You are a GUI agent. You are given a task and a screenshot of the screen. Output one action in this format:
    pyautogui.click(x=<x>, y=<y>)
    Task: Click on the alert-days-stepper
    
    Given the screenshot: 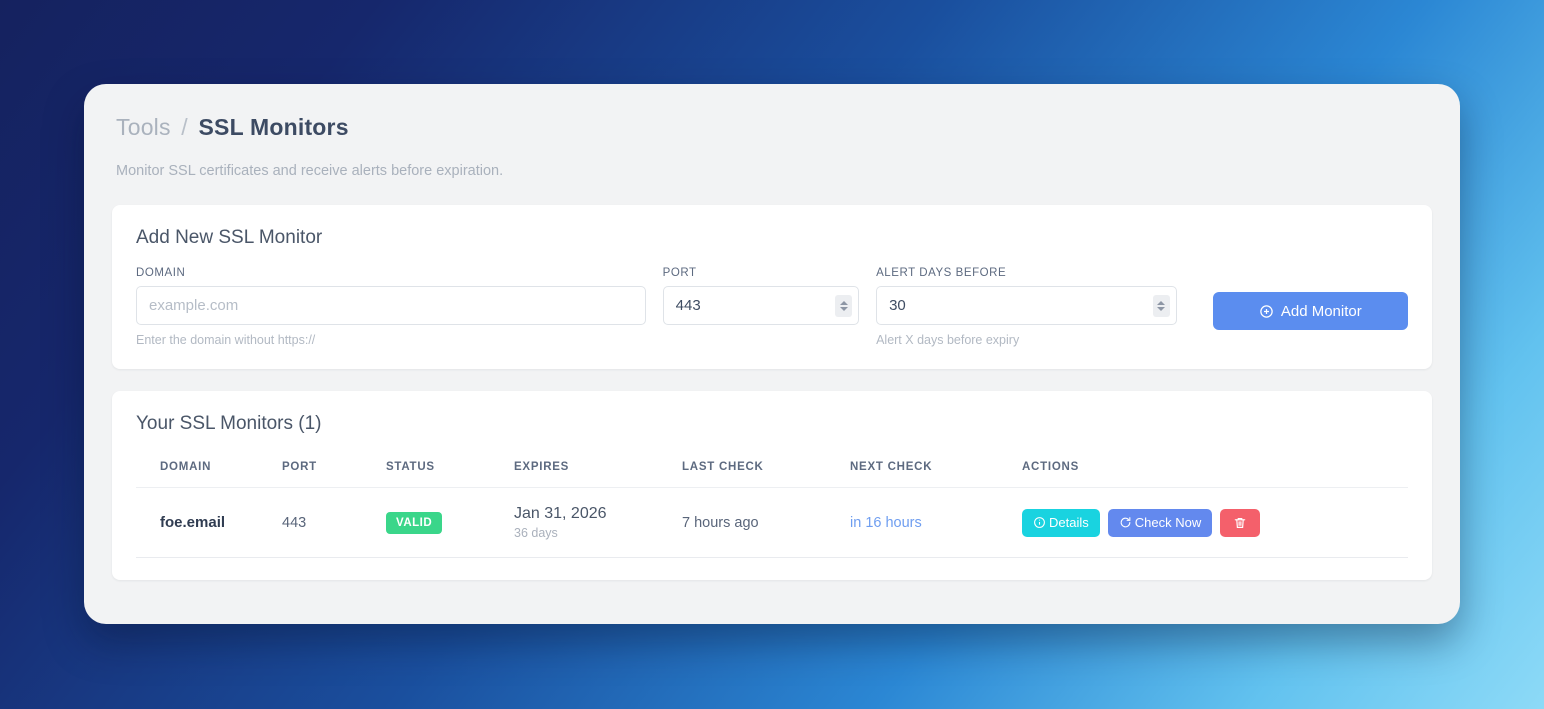 What is the action you would take?
    pyautogui.click(x=1161, y=305)
    